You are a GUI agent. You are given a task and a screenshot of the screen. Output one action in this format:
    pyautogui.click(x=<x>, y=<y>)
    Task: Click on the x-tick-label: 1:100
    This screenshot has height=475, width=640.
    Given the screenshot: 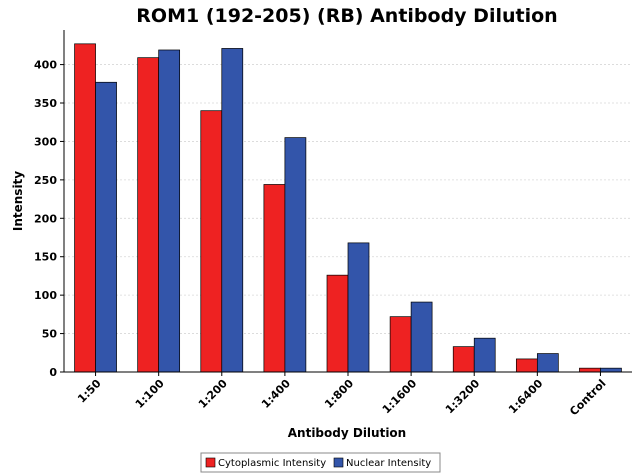 What is the action you would take?
    pyautogui.click(x=150, y=394)
    